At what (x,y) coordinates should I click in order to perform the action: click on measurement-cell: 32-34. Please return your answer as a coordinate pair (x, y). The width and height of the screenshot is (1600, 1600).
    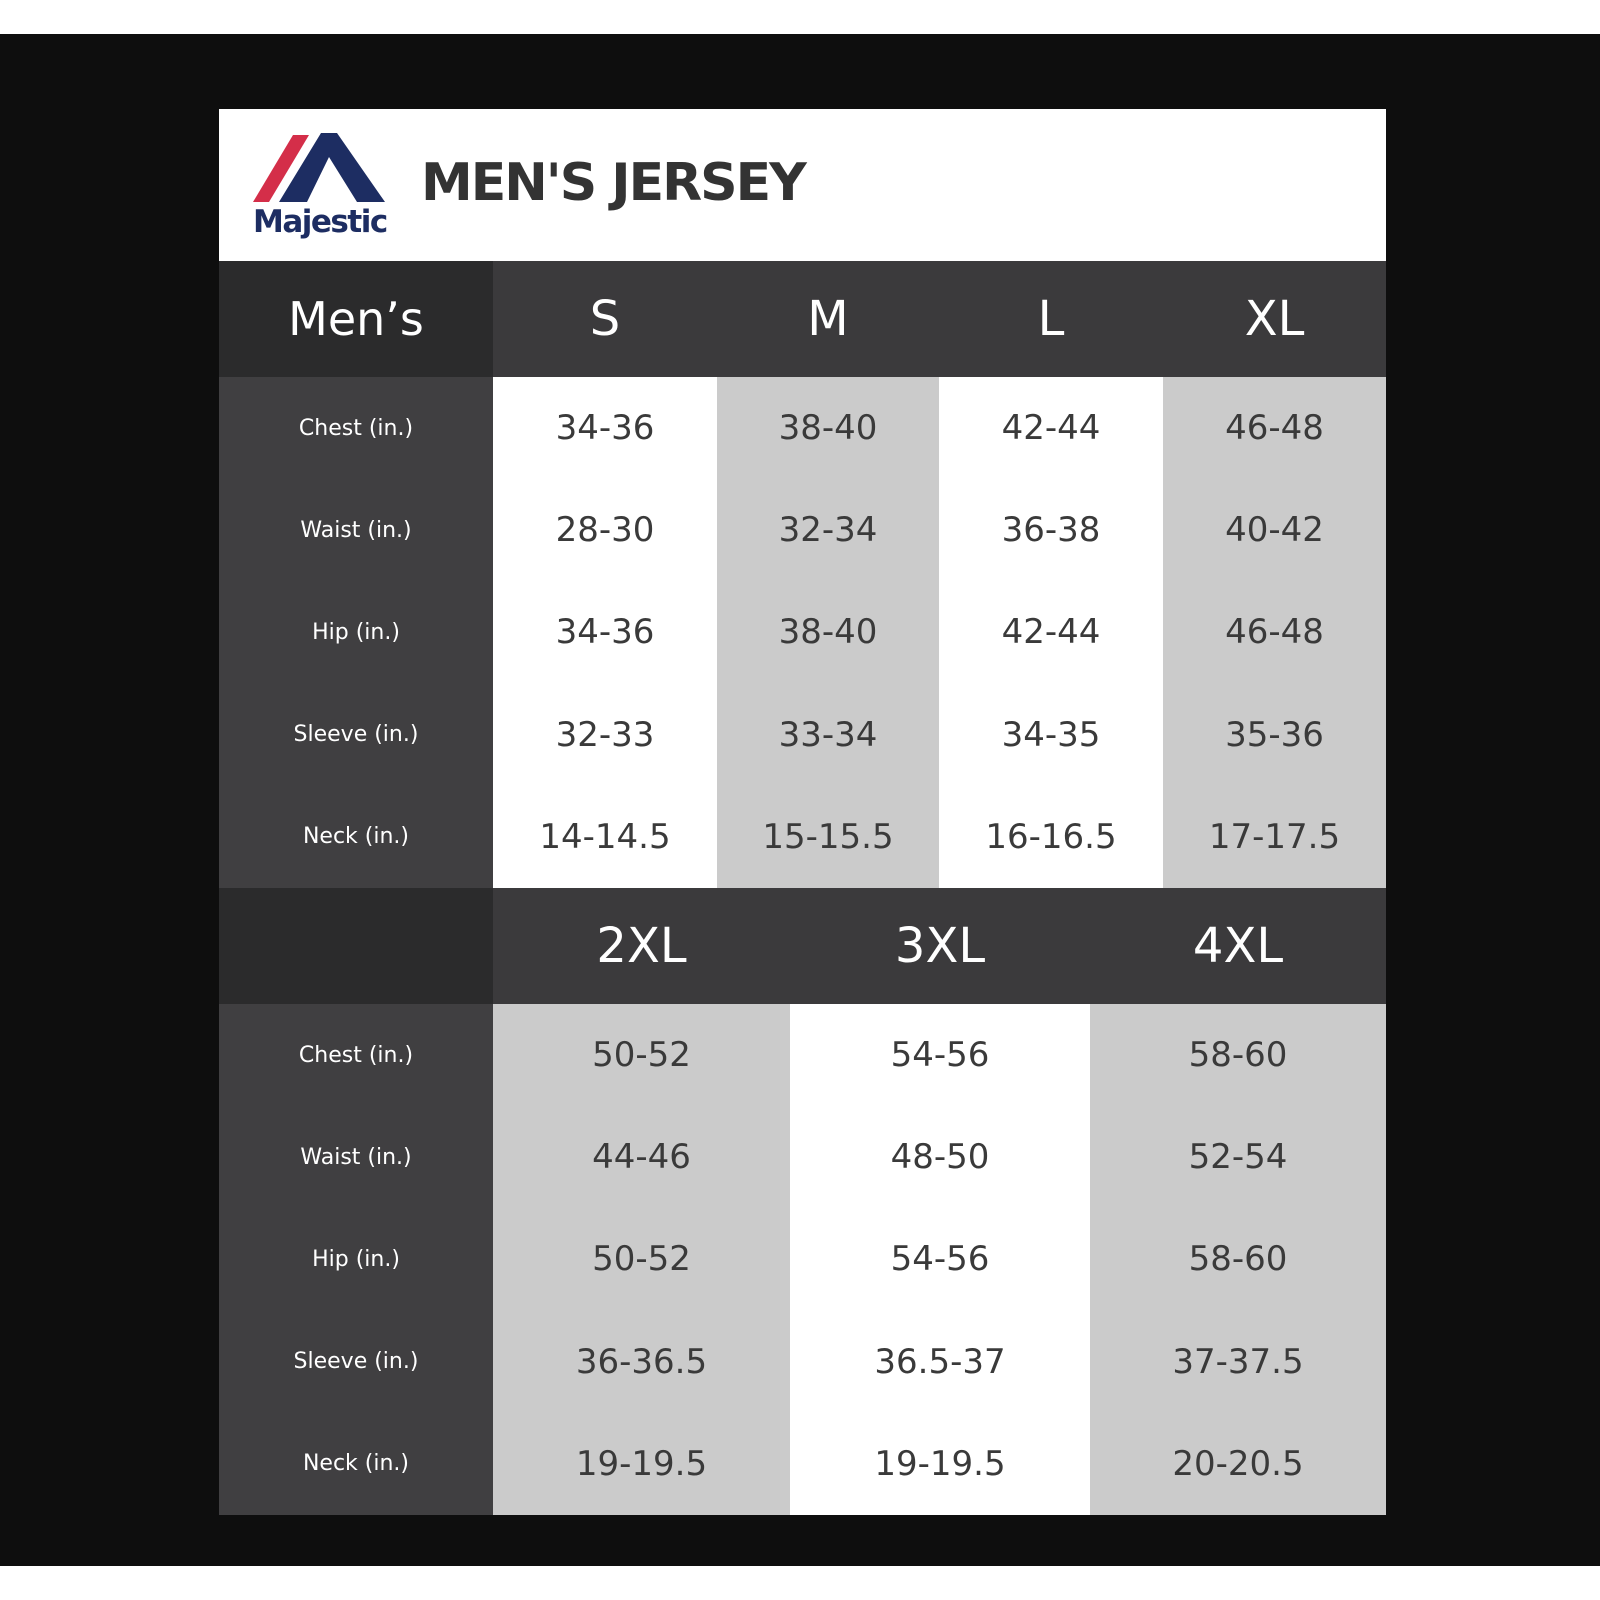
    Looking at the image, I should click on (828, 530).